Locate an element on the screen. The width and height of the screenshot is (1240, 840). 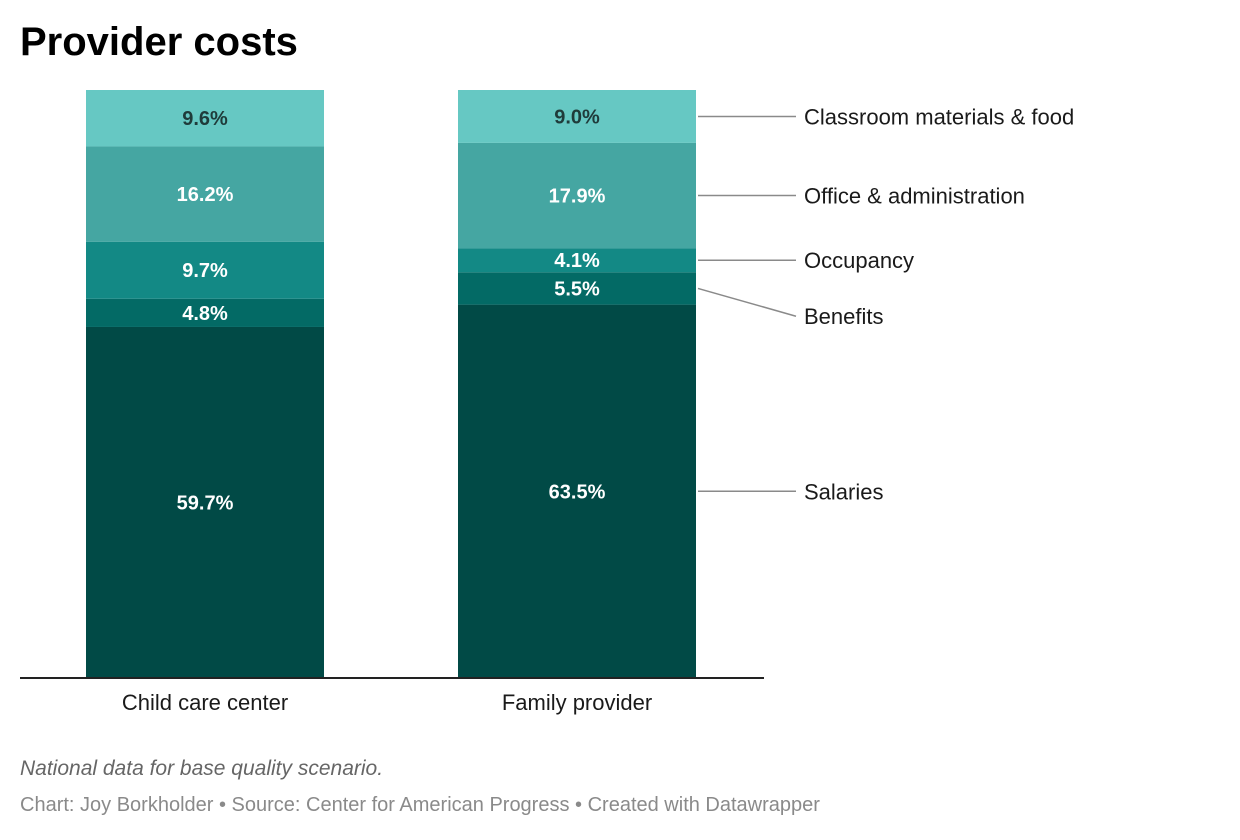
value-label-occupancy-family-provider: 4.1% is located at coordinates (577, 261).